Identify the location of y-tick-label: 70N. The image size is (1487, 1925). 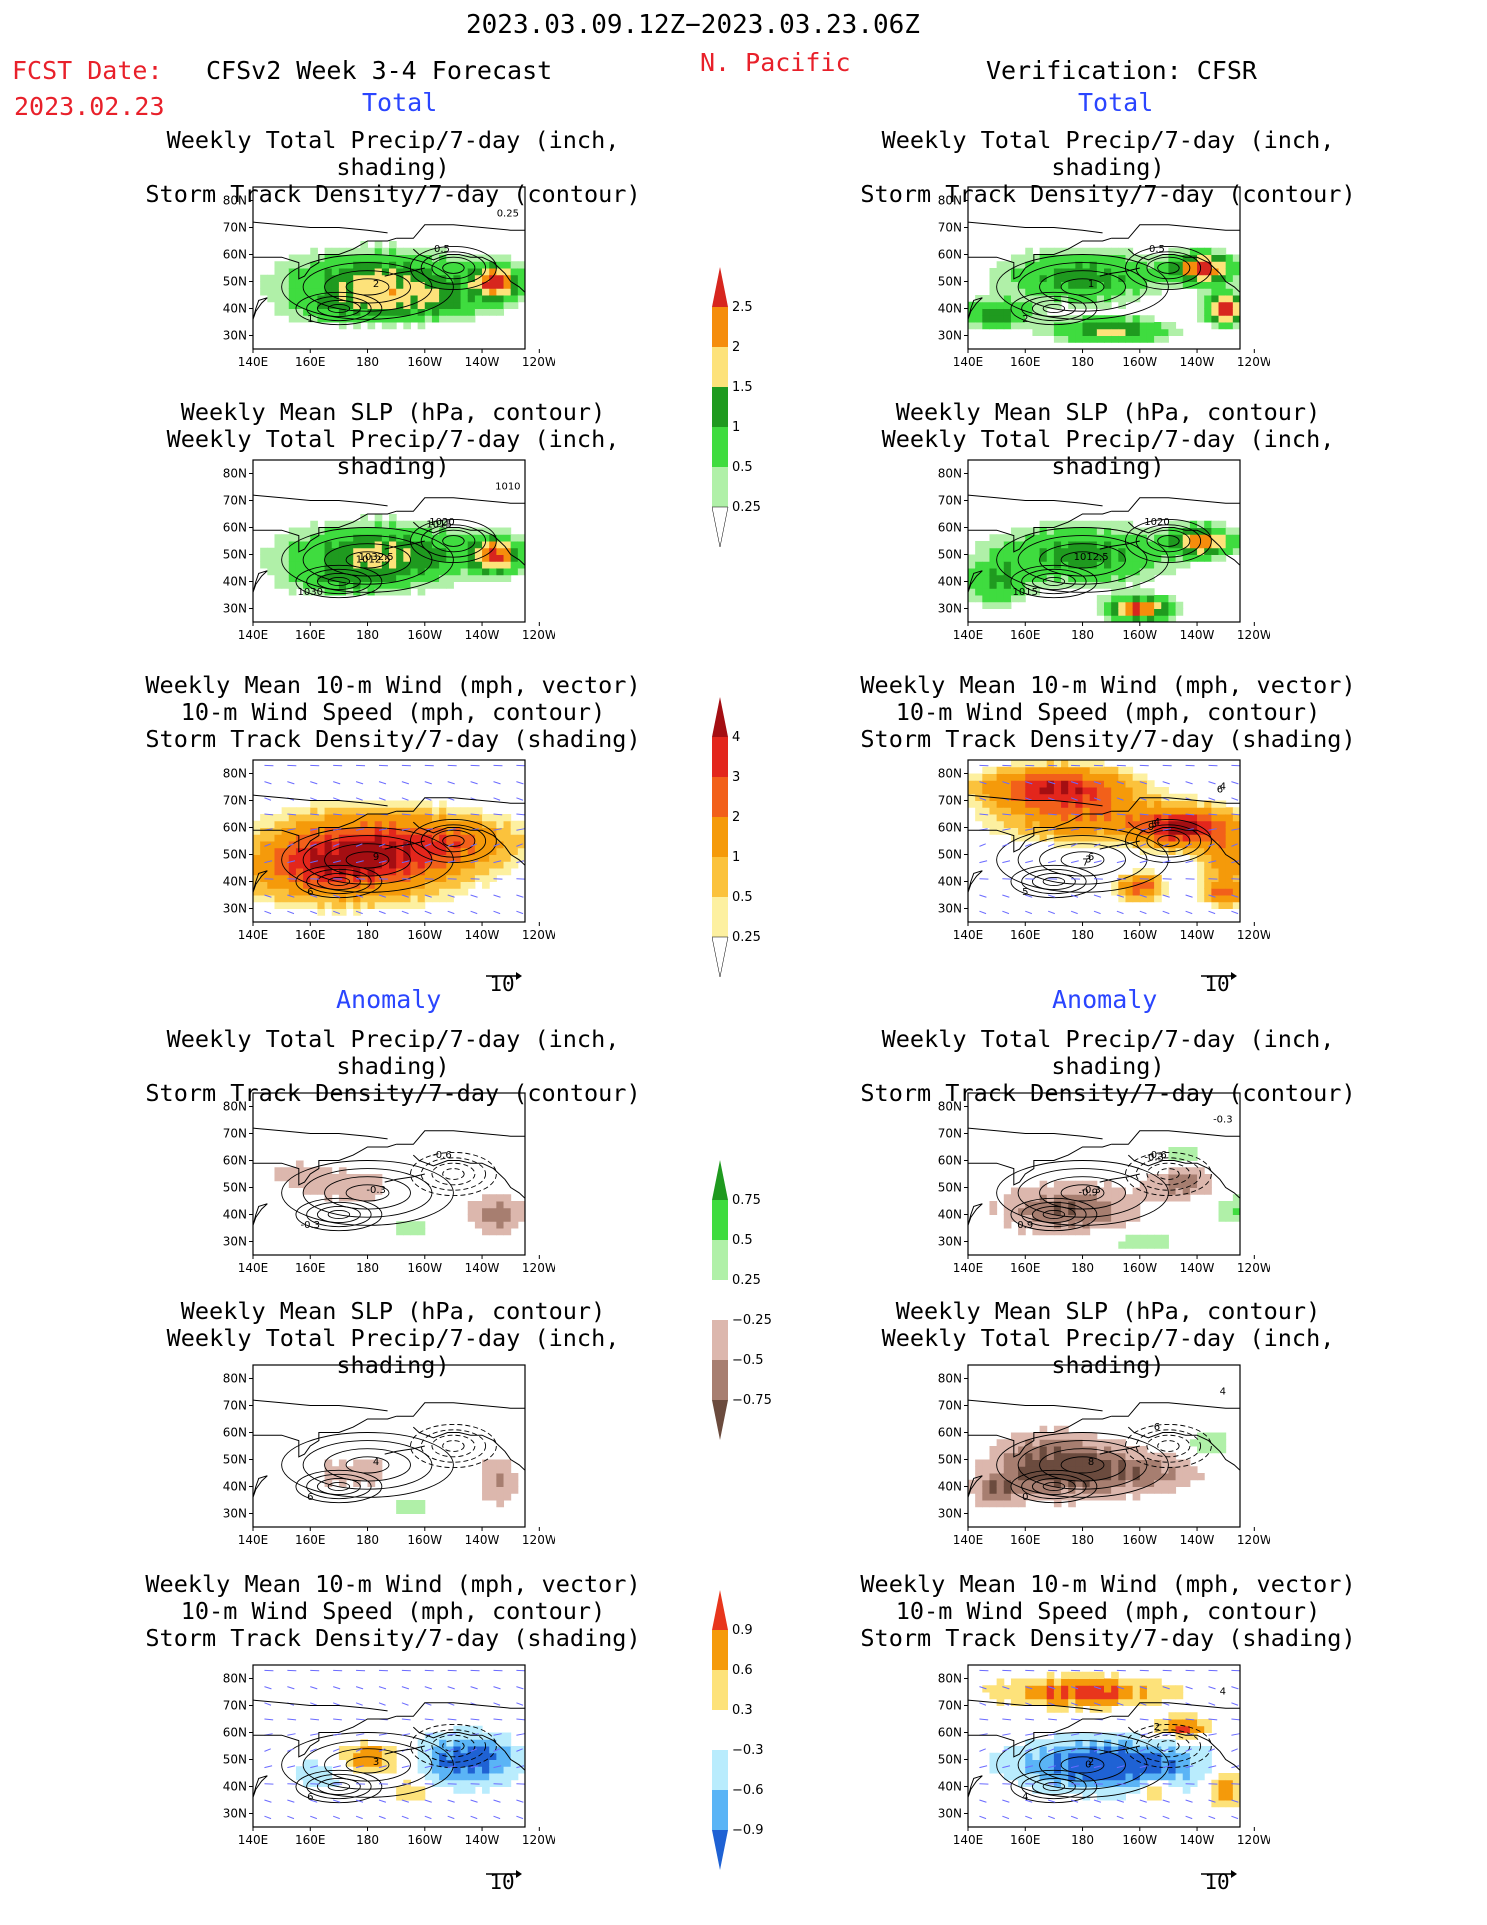
(950, 801).